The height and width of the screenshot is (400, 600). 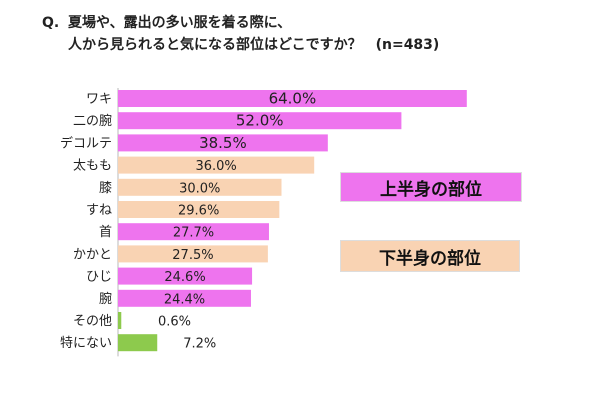 I want to click on category-label: ひじ, so click(x=99, y=277).